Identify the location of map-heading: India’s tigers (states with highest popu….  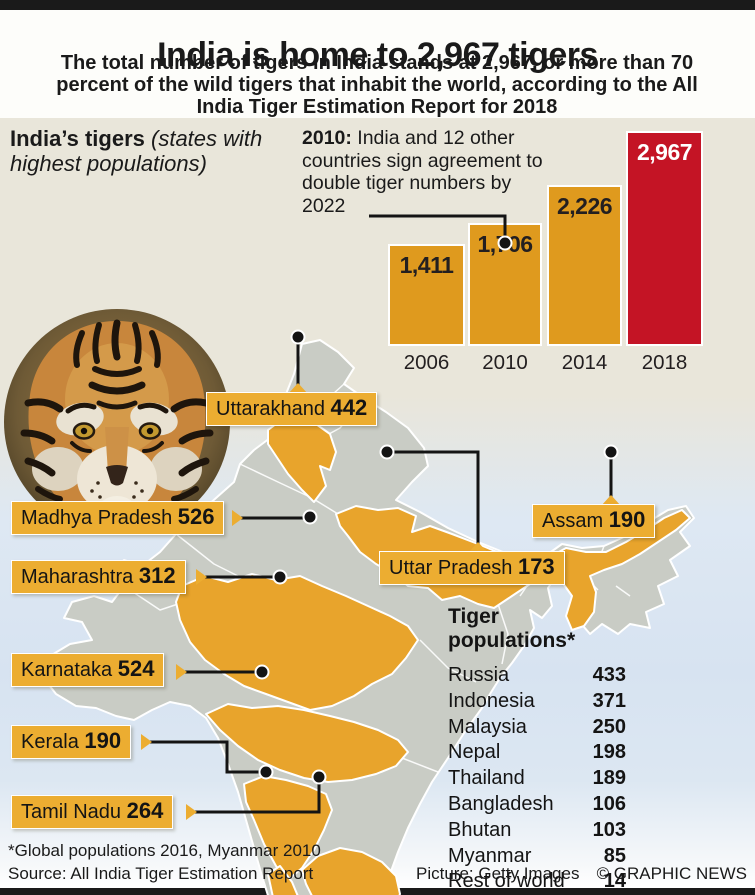
(149, 151).